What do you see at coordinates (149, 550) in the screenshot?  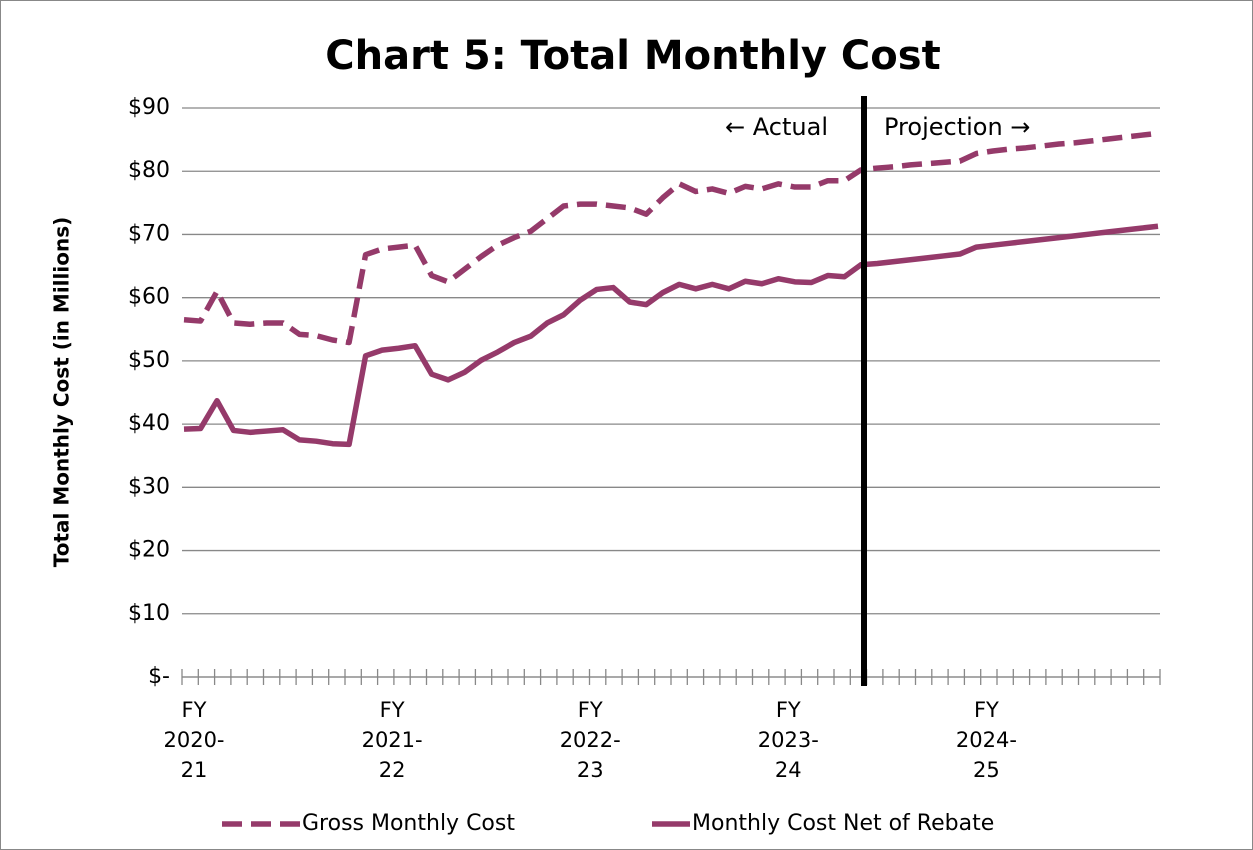 I see `y-tick-label: $20` at bounding box center [149, 550].